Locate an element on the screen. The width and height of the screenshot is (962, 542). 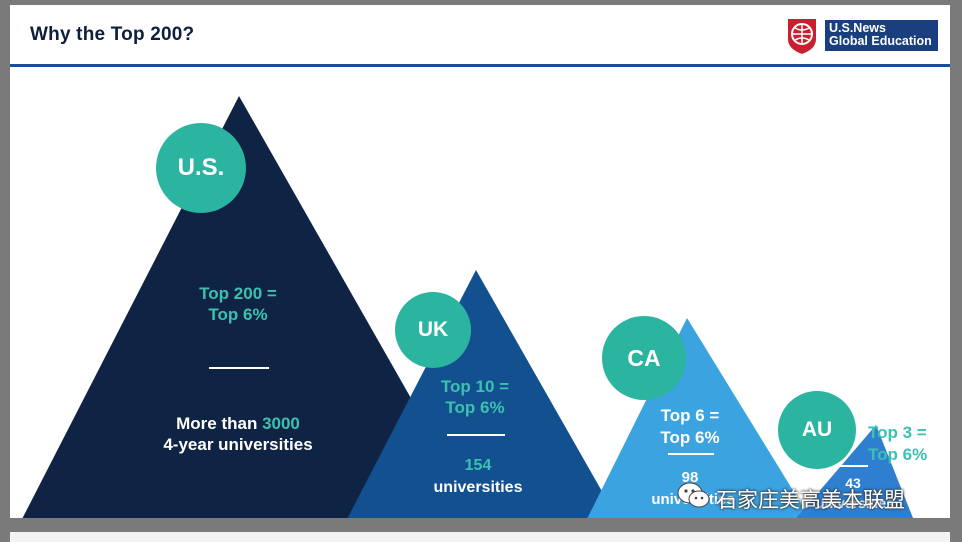
slide-title: Why the Top 200? is located at coordinates (112, 34).